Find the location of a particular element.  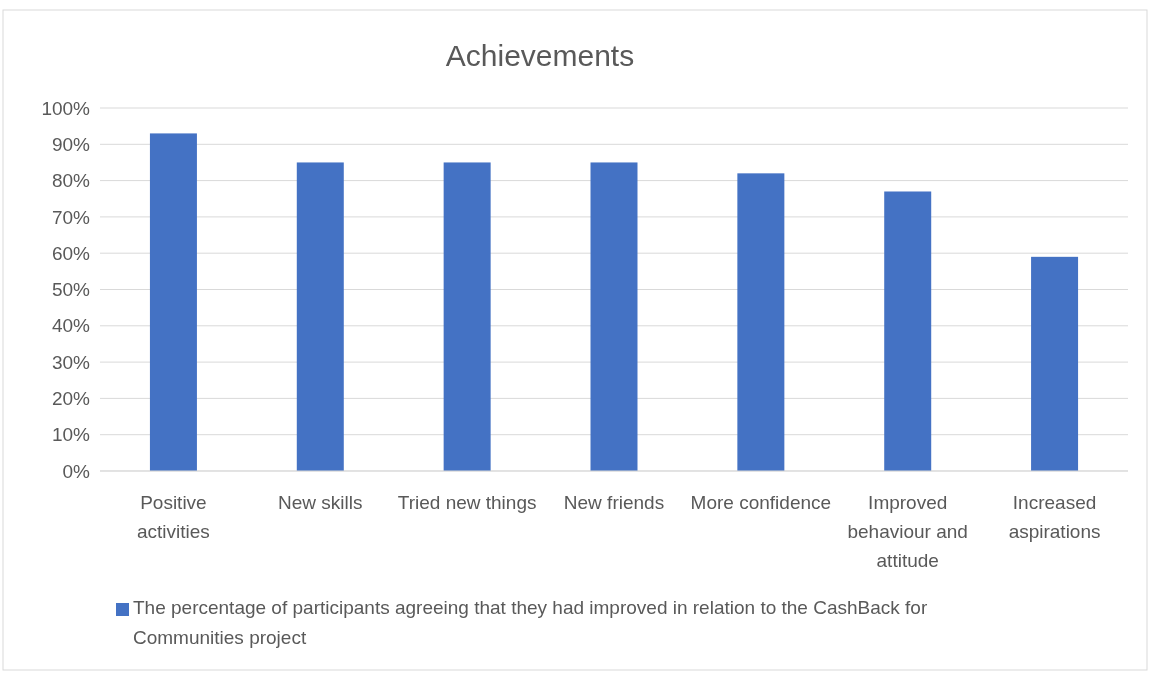

legend-label: The percentage of participants agreeing that they had improved in relation to the CashBack for Communities project is located at coordinates (530, 622).